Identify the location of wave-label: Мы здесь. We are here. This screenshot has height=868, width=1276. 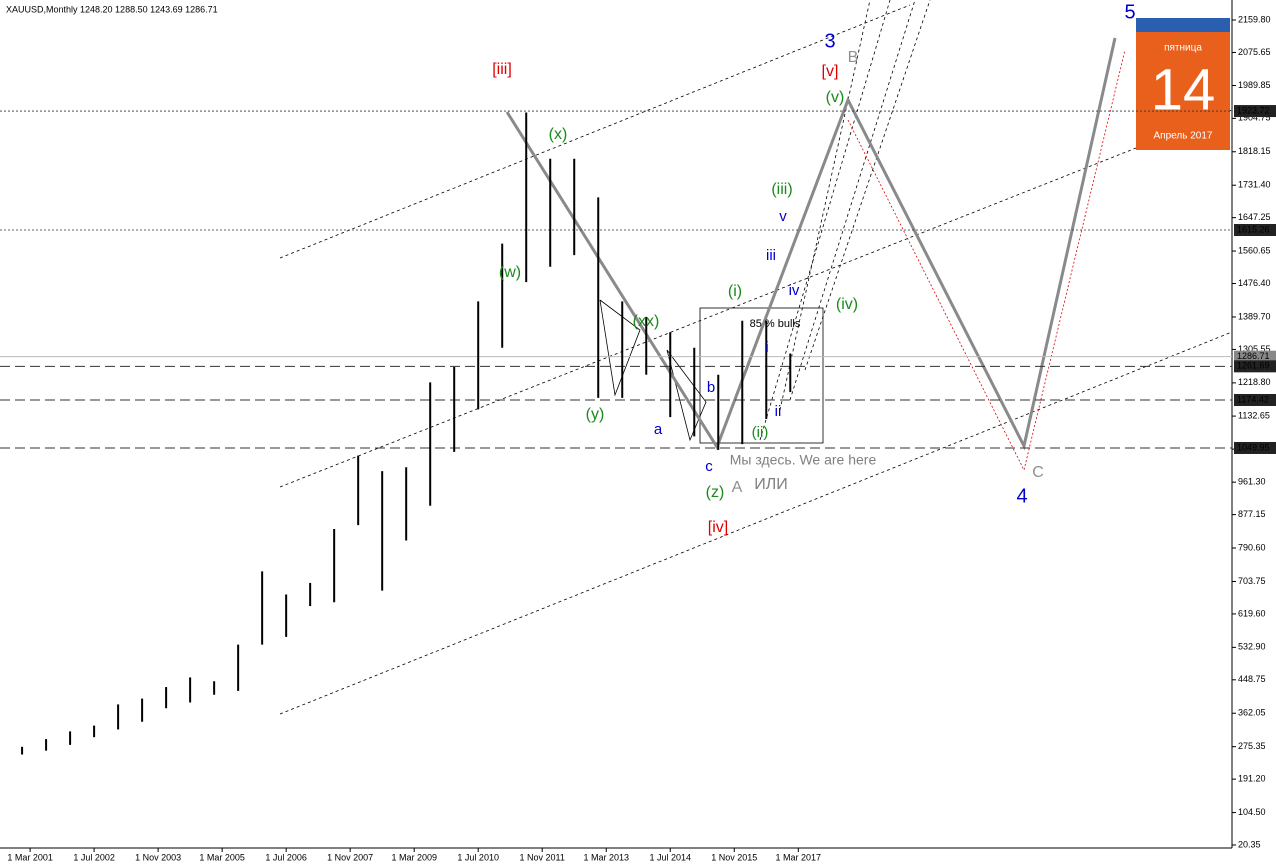
(803, 460).